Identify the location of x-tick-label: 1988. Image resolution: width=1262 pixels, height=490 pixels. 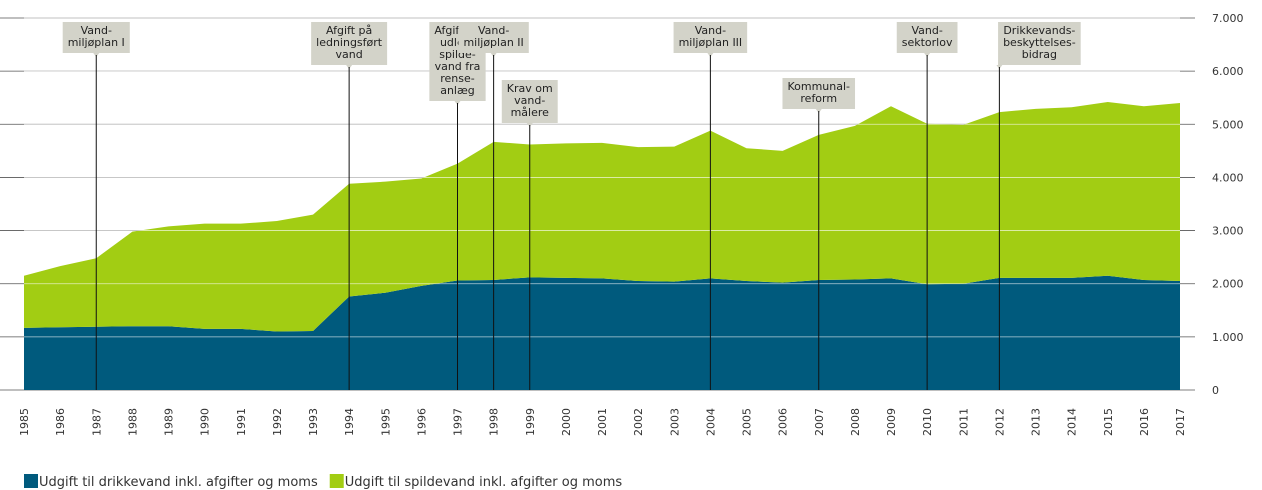
(132, 422).